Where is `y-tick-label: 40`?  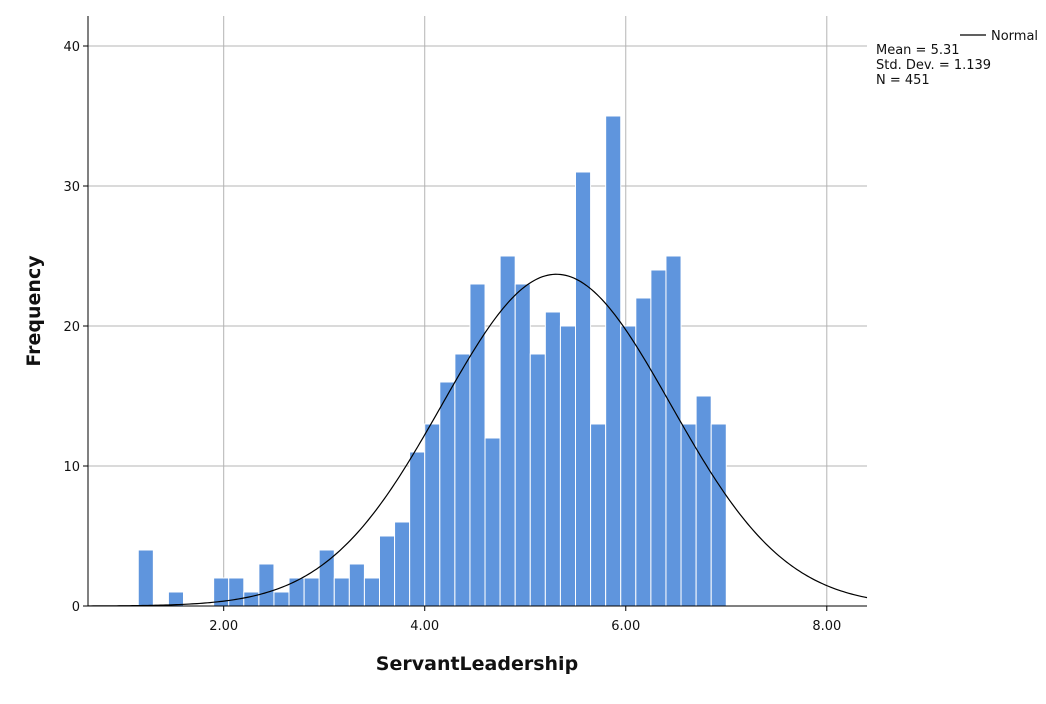 y-tick-label: 40 is located at coordinates (71, 47).